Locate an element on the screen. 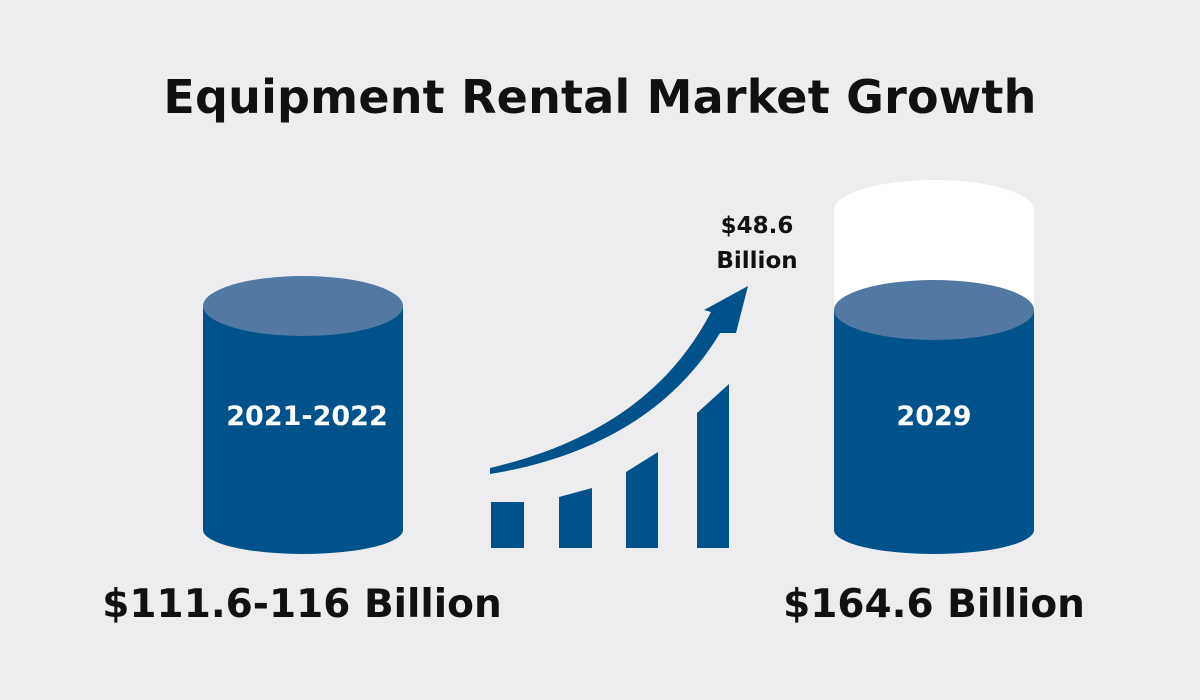 The height and width of the screenshot is (700, 1200). right-cylinder-body is located at coordinates (934, 432).